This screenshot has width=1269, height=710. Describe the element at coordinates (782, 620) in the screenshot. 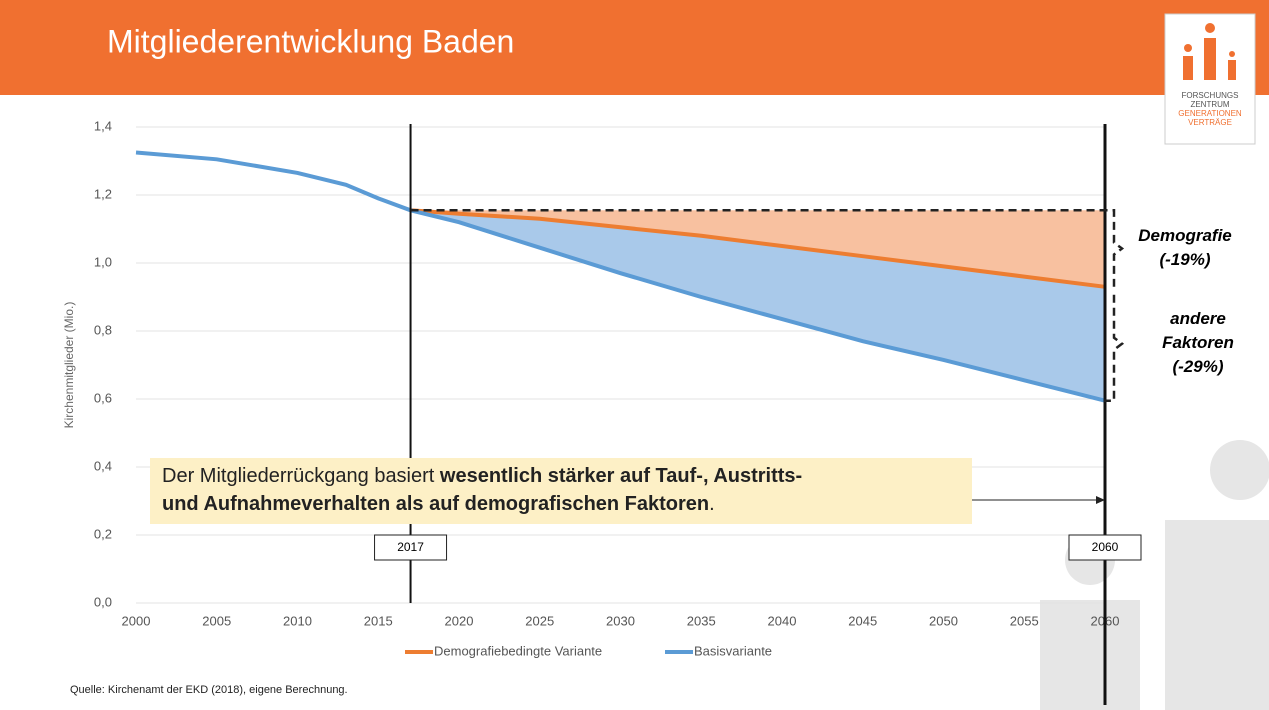

I see `x-tick-label: 2040` at that location.